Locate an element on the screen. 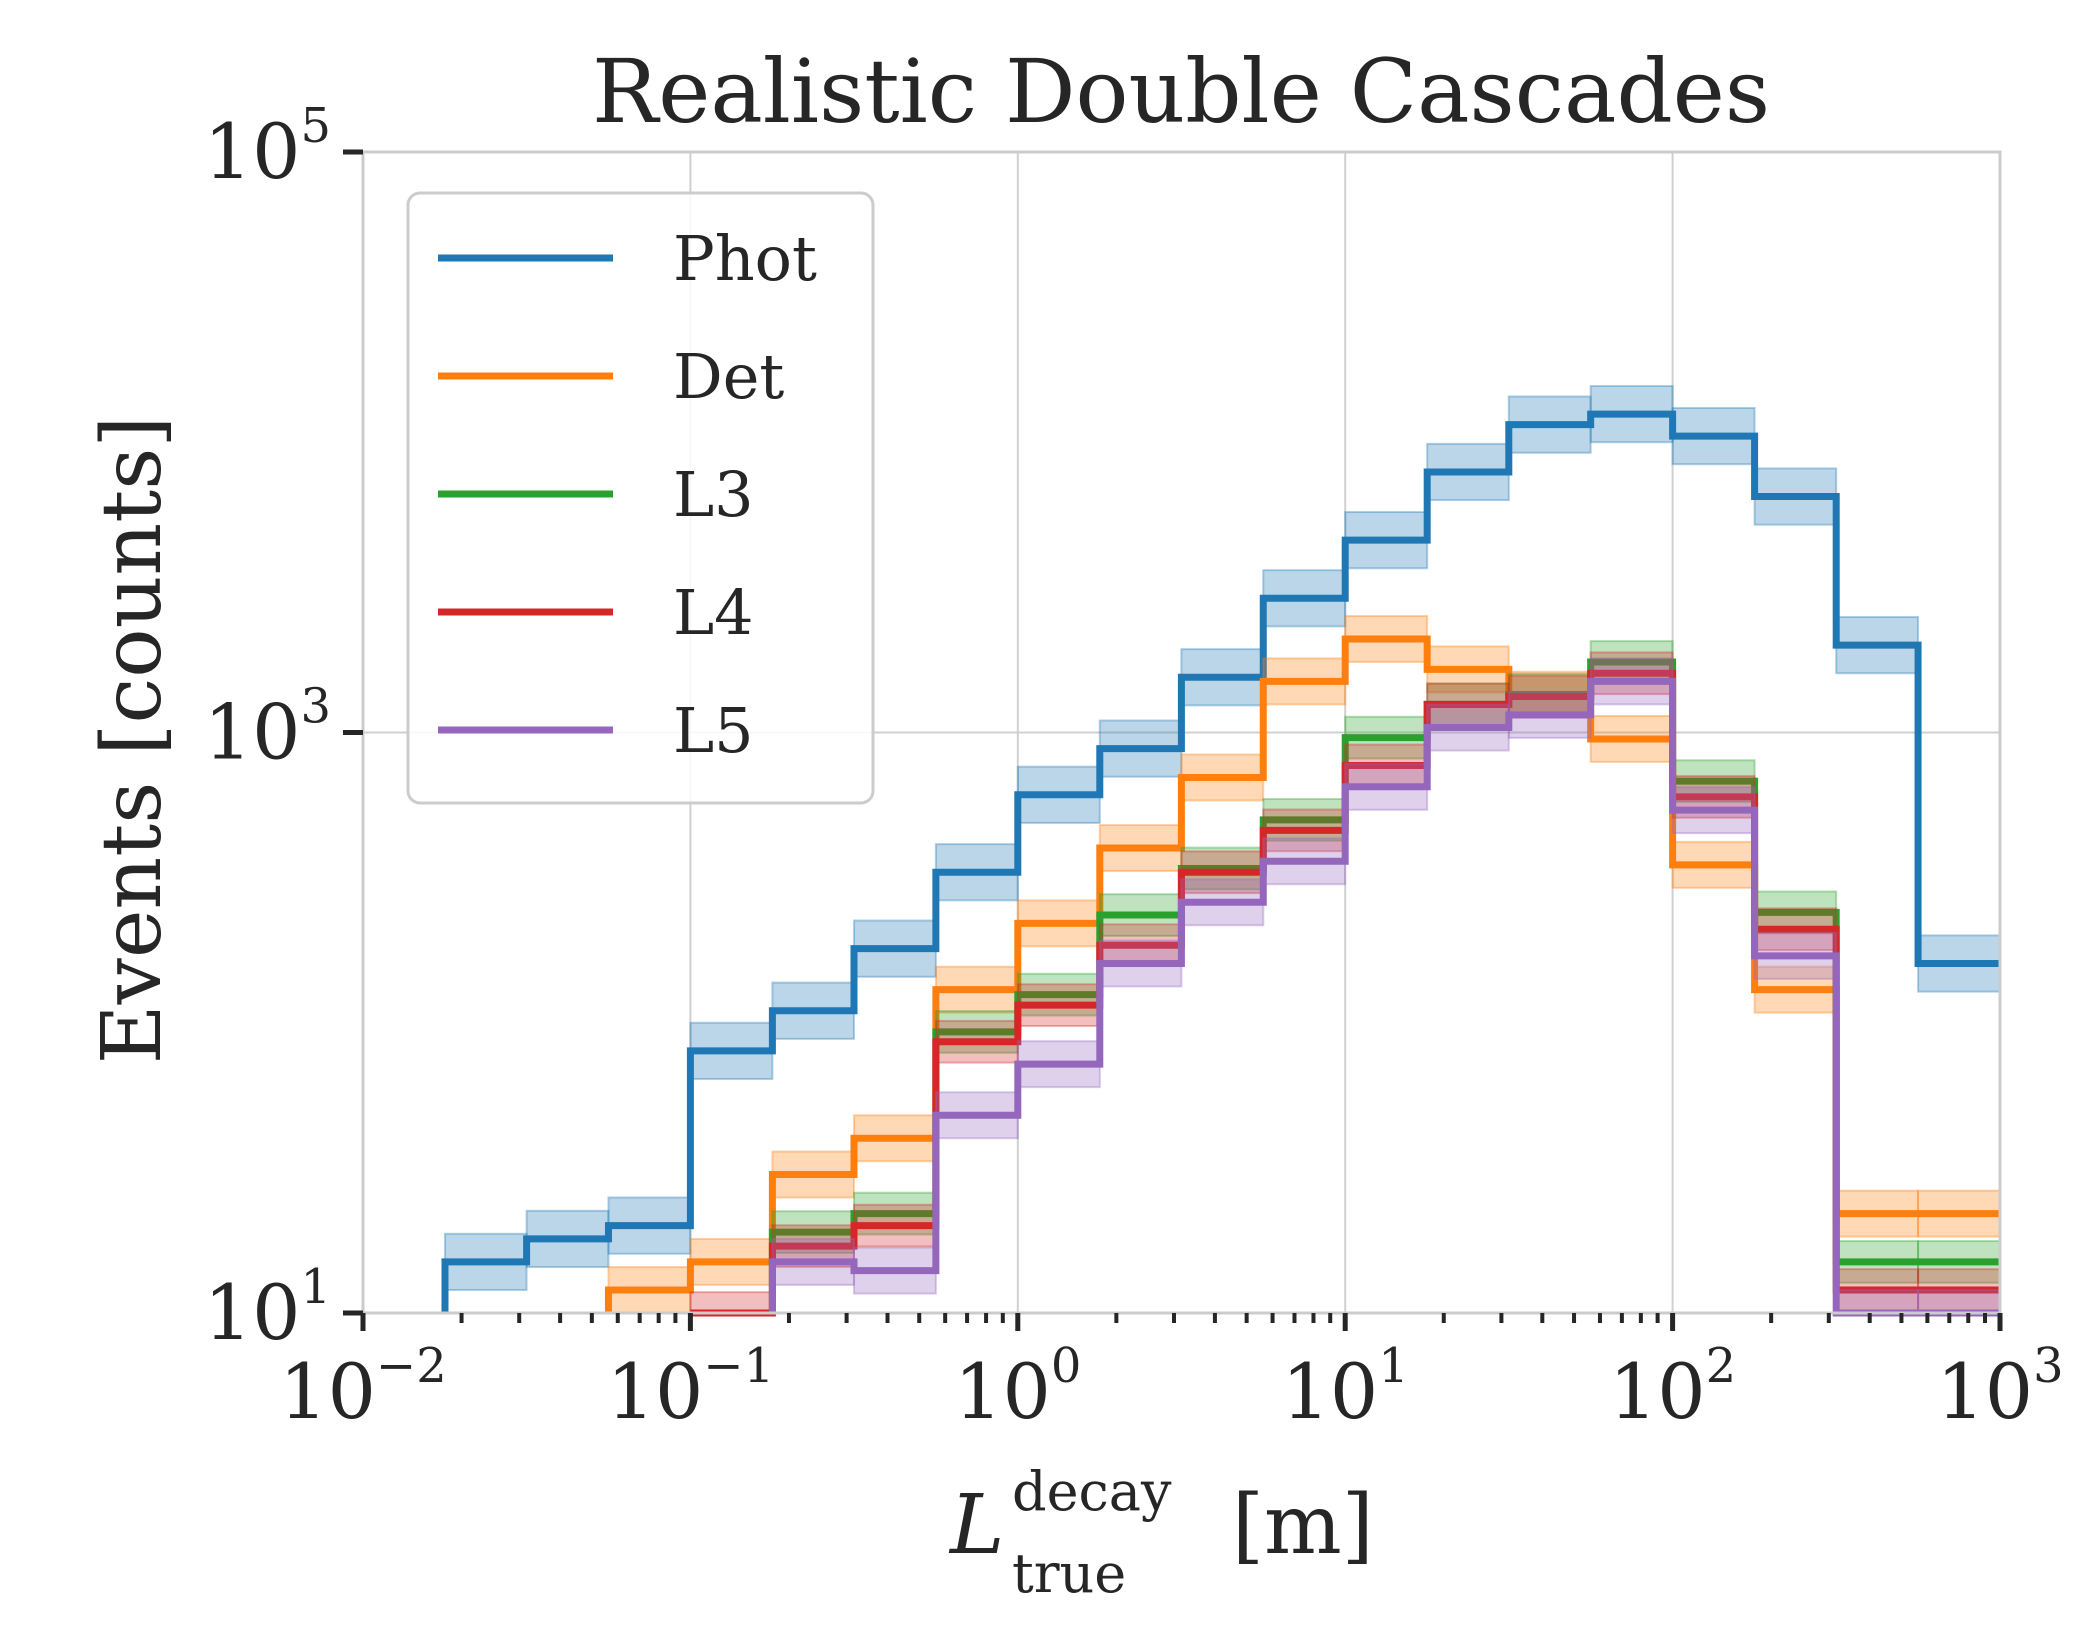 The image size is (2100, 1650). x-axis-label-symbol: L is located at coordinates (976, 1525).